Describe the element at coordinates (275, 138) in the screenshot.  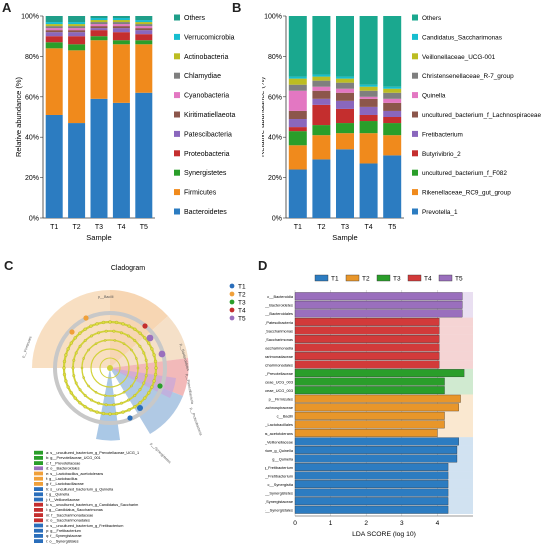
I see `y-tick-label: 40%` at that location.